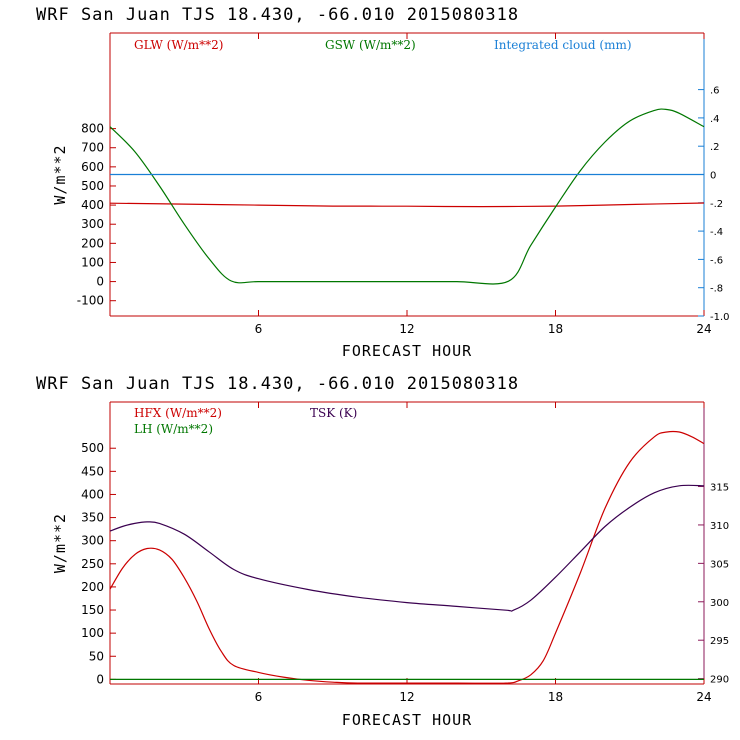 The image size is (740, 740). I want to click on y2-tick-label: 300, so click(719, 603).